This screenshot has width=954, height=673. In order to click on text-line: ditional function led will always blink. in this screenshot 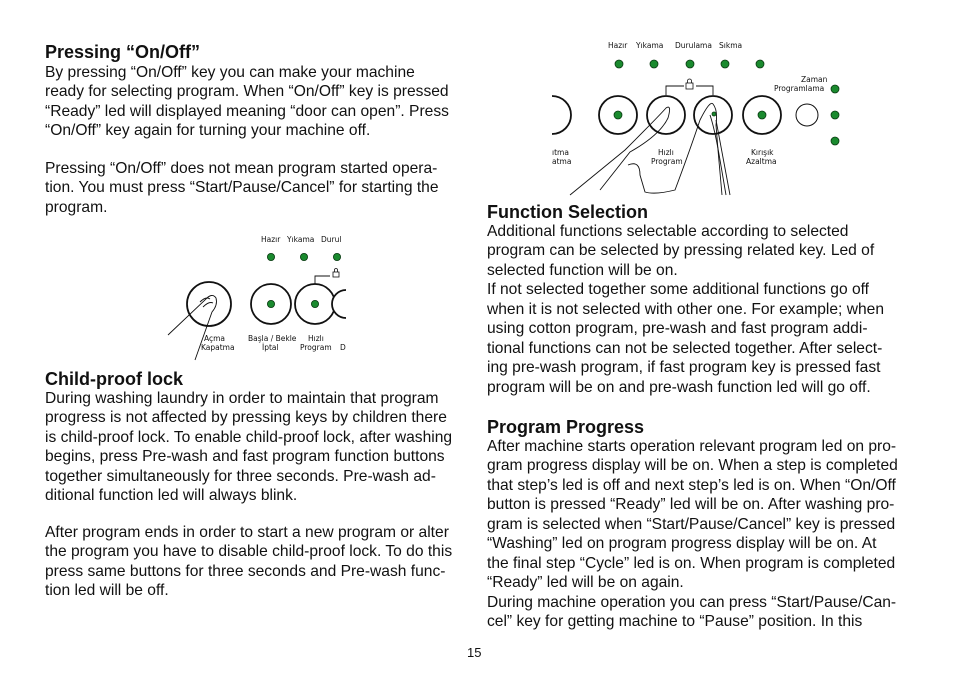, I will do `click(171, 496)`.